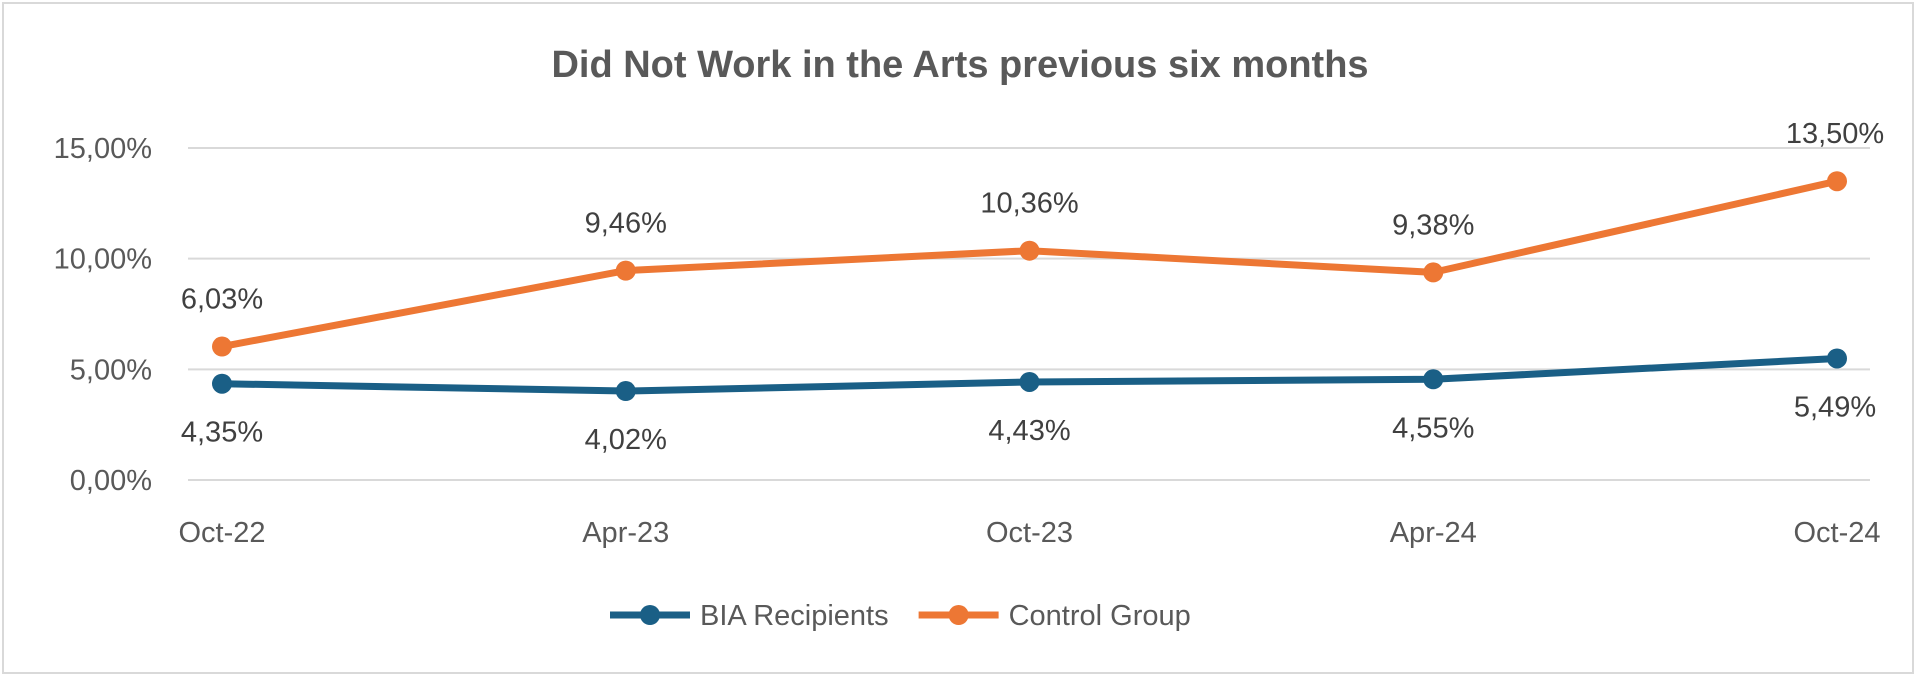  What do you see at coordinates (1433, 428) in the screenshot?
I see `data-label: 4,55%` at bounding box center [1433, 428].